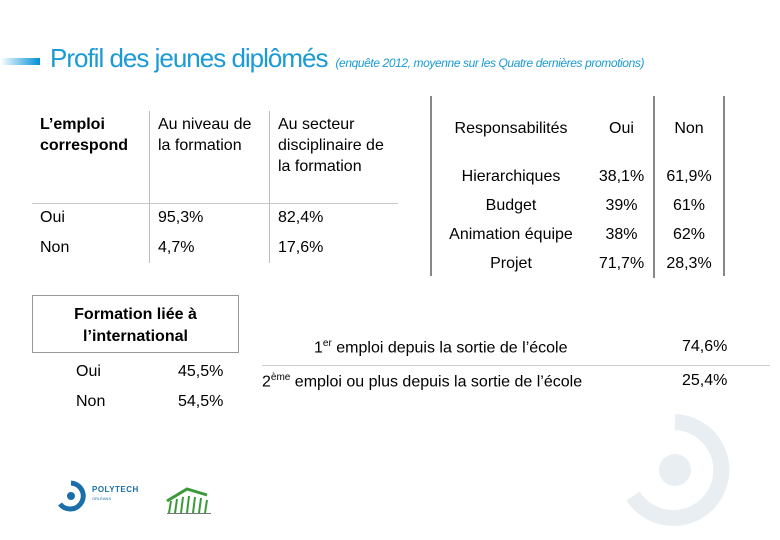  What do you see at coordinates (621, 205) in the screenshot?
I see `table-cell: 39%` at bounding box center [621, 205].